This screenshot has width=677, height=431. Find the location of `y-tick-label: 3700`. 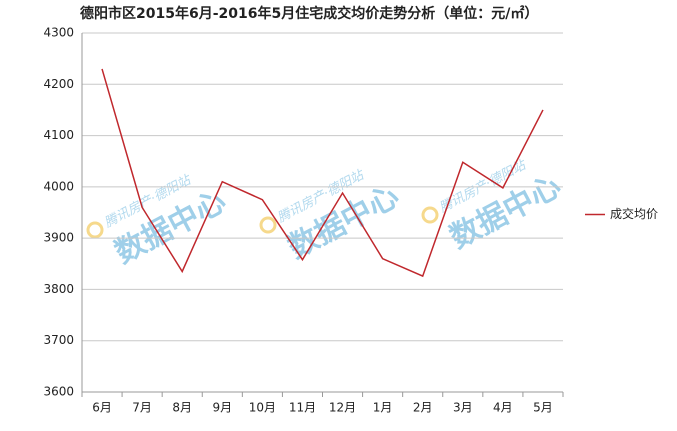

y-tick-label: 3700 is located at coordinates (58, 340).